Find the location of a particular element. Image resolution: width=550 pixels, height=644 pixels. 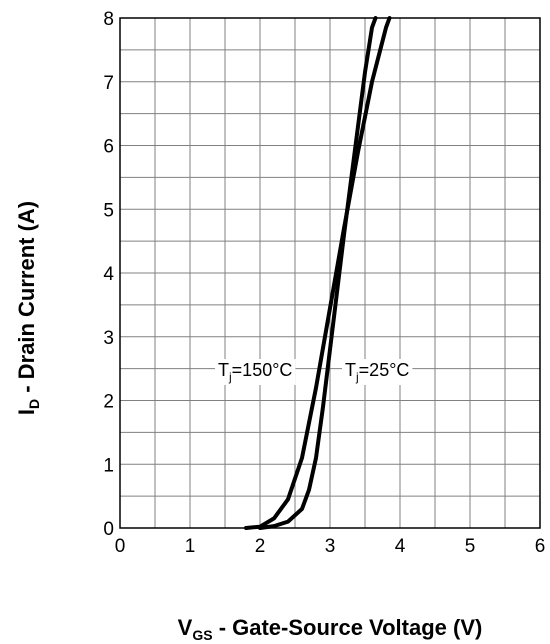

y-tick-label: 1 is located at coordinates (108, 465).